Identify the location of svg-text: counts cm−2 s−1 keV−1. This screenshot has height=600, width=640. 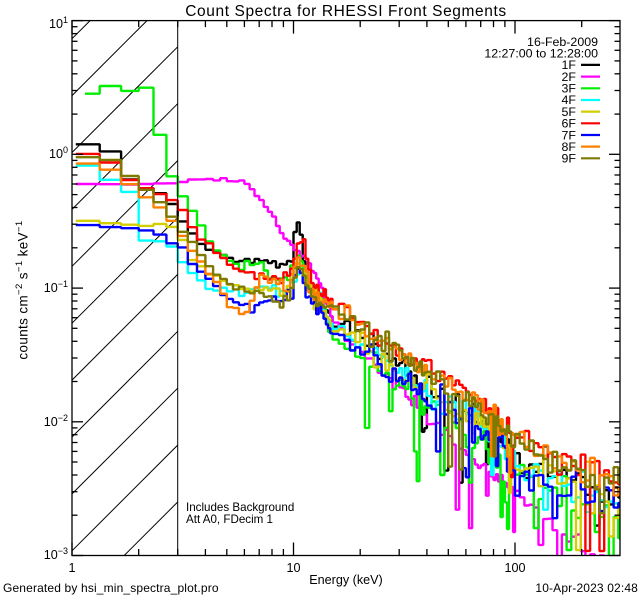
(22, 289).